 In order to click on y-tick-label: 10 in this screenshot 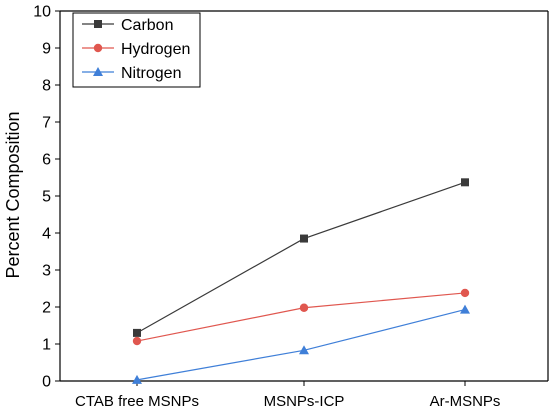, I will do `click(42, 12)`.